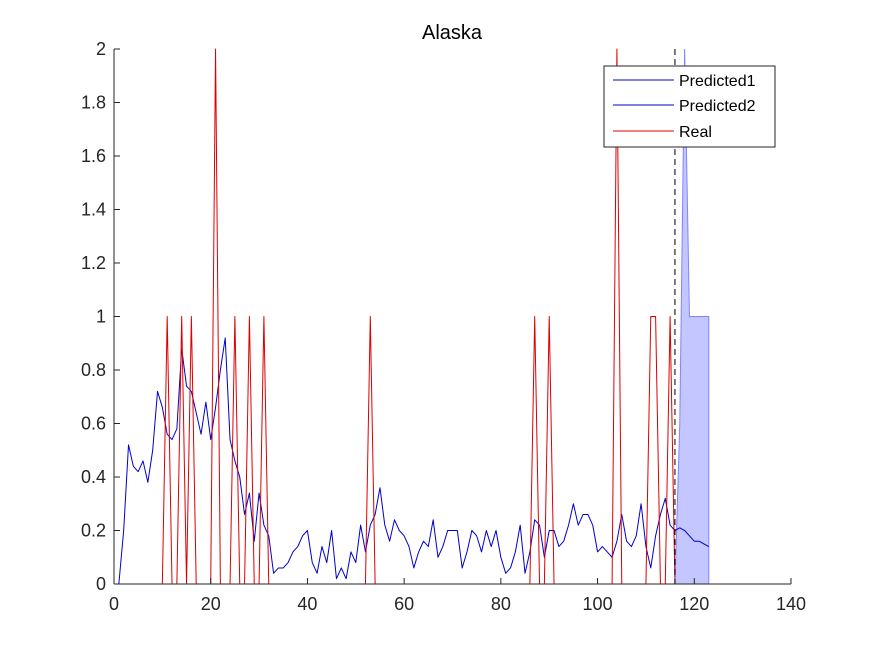 This screenshot has width=875, height=656. What do you see at coordinates (452, 33) in the screenshot?
I see `chart-title: Alaska` at bounding box center [452, 33].